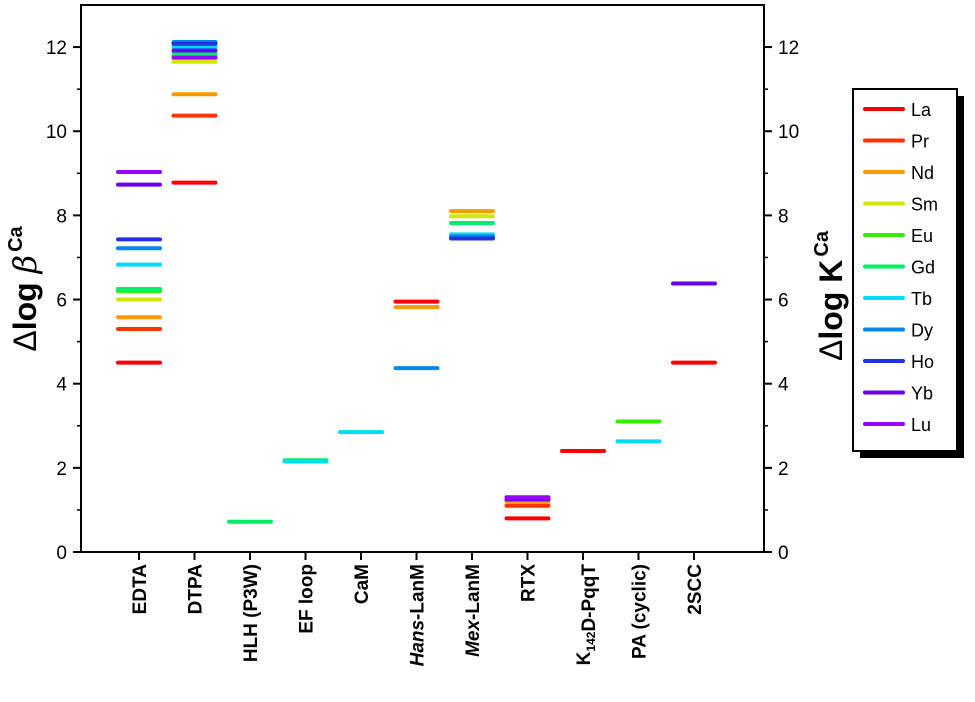  What do you see at coordinates (56, 132) in the screenshot?
I see `left-y-tick-label: 10` at bounding box center [56, 132].